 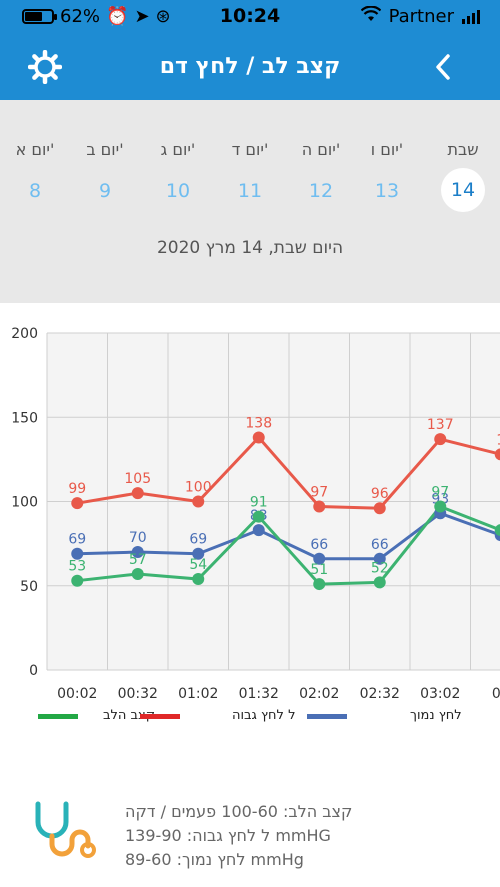 I want to click on legend-label-heart-rate: קצב הלב, so click(x=129, y=715).